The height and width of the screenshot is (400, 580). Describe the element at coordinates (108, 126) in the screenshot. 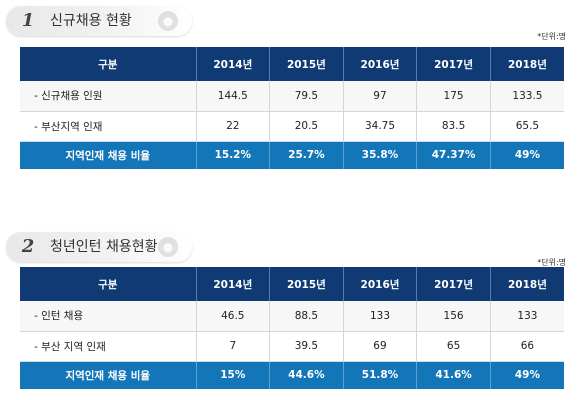

I see `row-label: - 부산지역 인재` at that location.